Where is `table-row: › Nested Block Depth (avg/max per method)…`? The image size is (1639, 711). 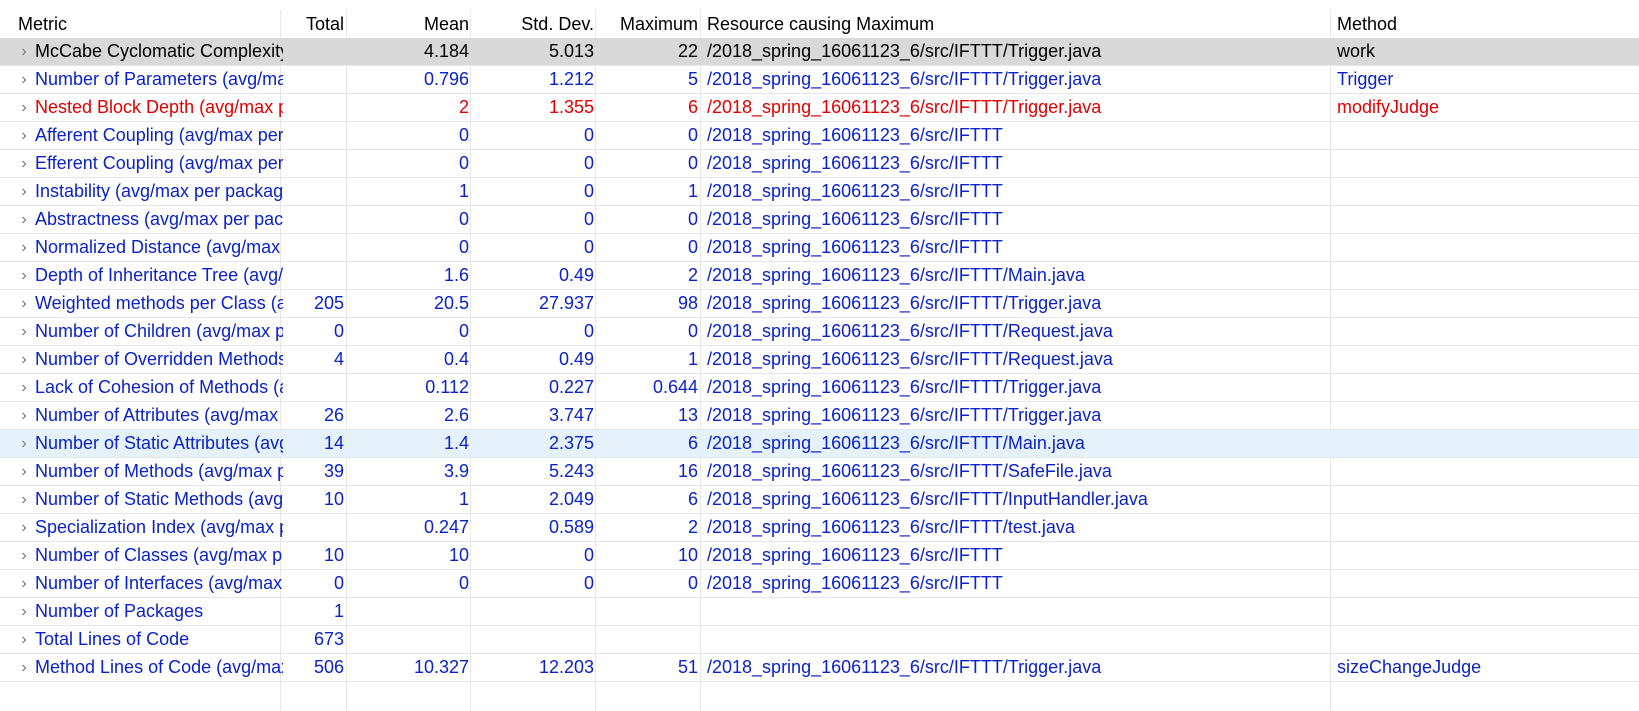
table-row: › Nested Block Depth (avg/max per method)… is located at coordinates (819, 108).